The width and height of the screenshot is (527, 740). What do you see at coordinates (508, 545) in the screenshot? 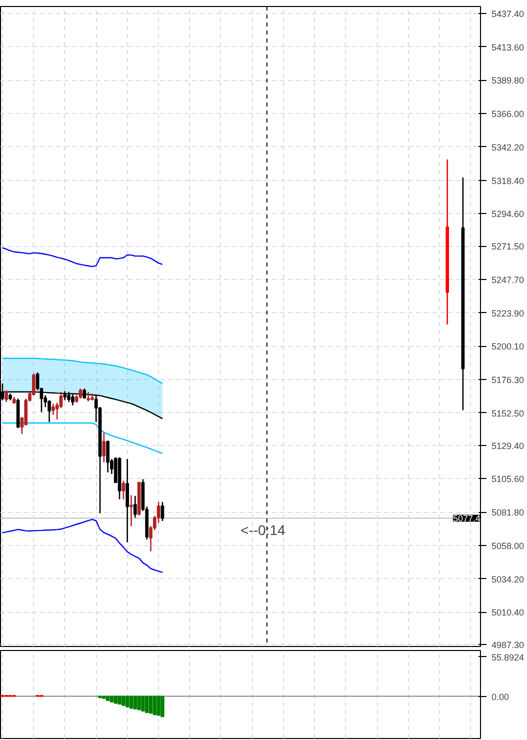
I see `y-tick-label: 5058.00` at bounding box center [508, 545].